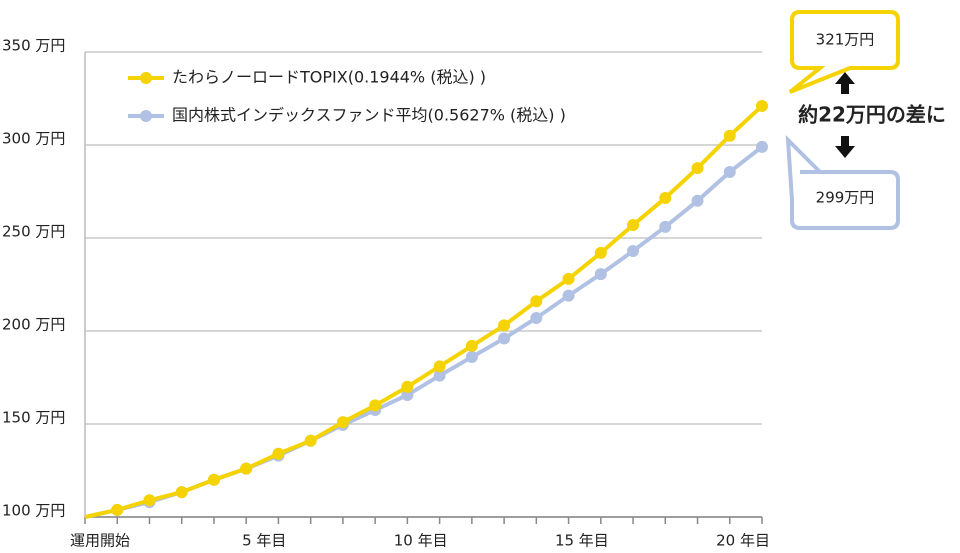 The width and height of the screenshot is (960, 553). I want to click on y-tick-label: 100 万円, so click(33, 511).